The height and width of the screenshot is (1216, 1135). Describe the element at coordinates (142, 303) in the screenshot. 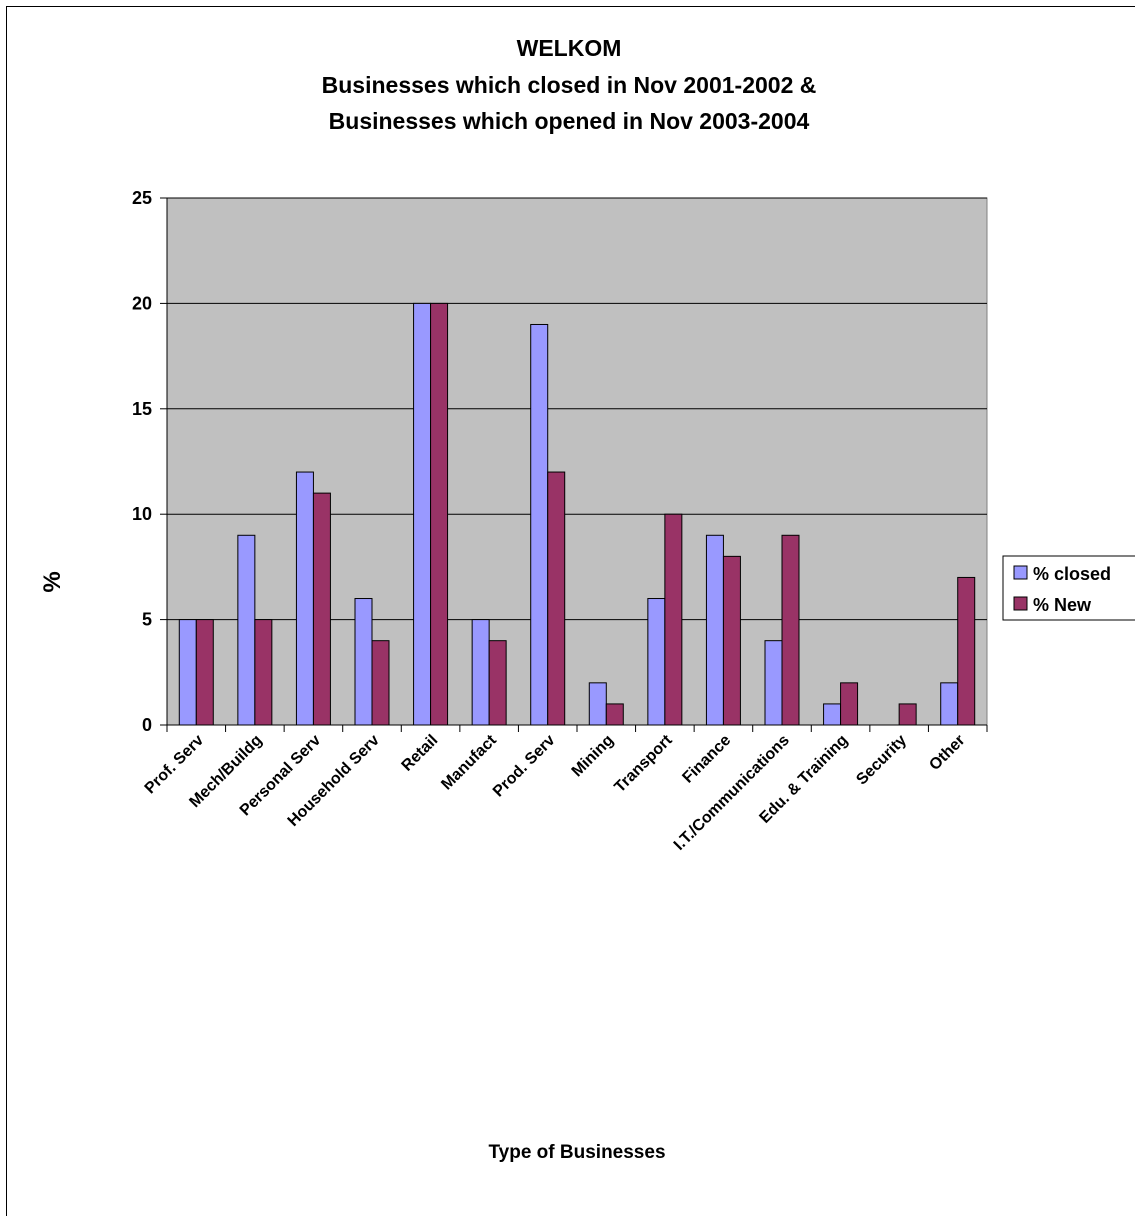

I see `y-tick-label: 20` at that location.